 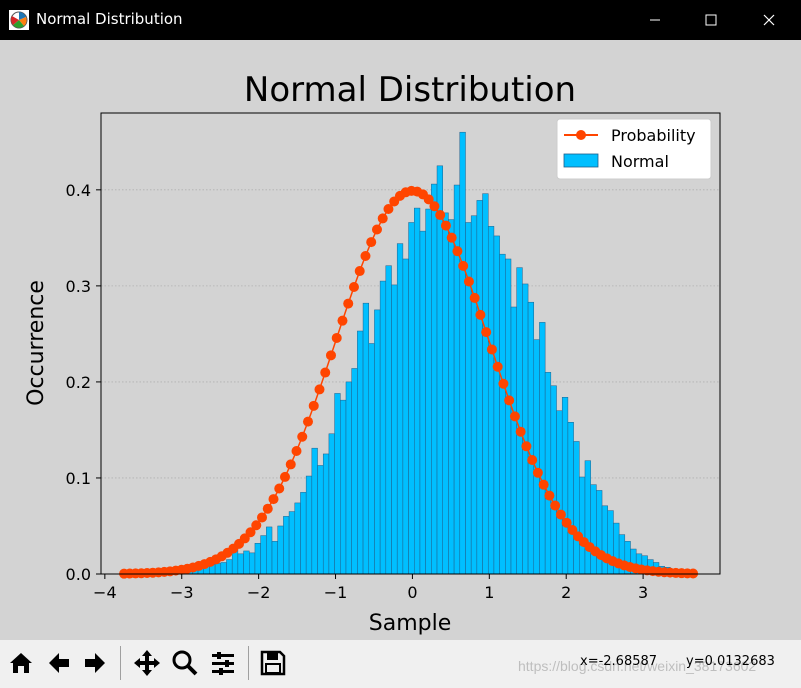 I want to click on y-tick-label: 0.1, so click(x=78, y=478).